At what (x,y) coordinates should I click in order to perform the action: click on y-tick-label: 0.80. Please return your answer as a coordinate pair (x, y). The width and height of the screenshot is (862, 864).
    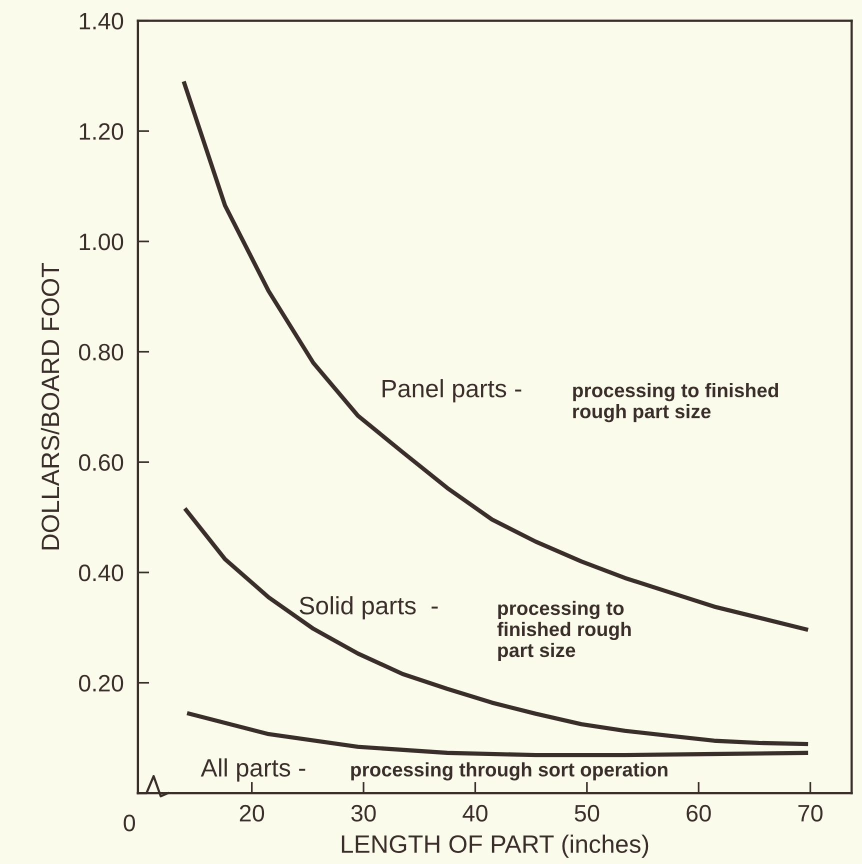
    Looking at the image, I should click on (101, 352).